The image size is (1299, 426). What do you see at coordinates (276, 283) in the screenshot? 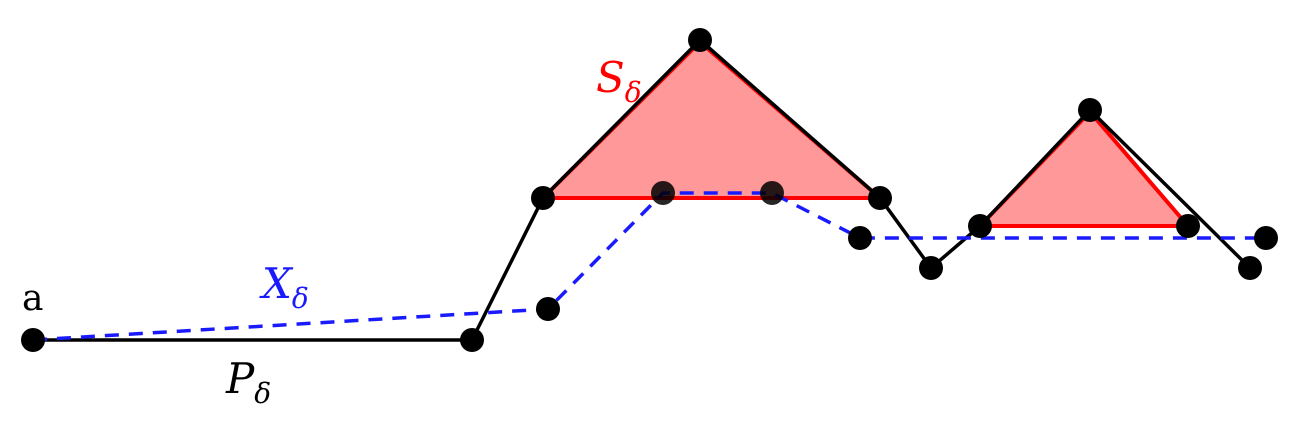
I see `label-x-delta-main: X` at bounding box center [276, 283].